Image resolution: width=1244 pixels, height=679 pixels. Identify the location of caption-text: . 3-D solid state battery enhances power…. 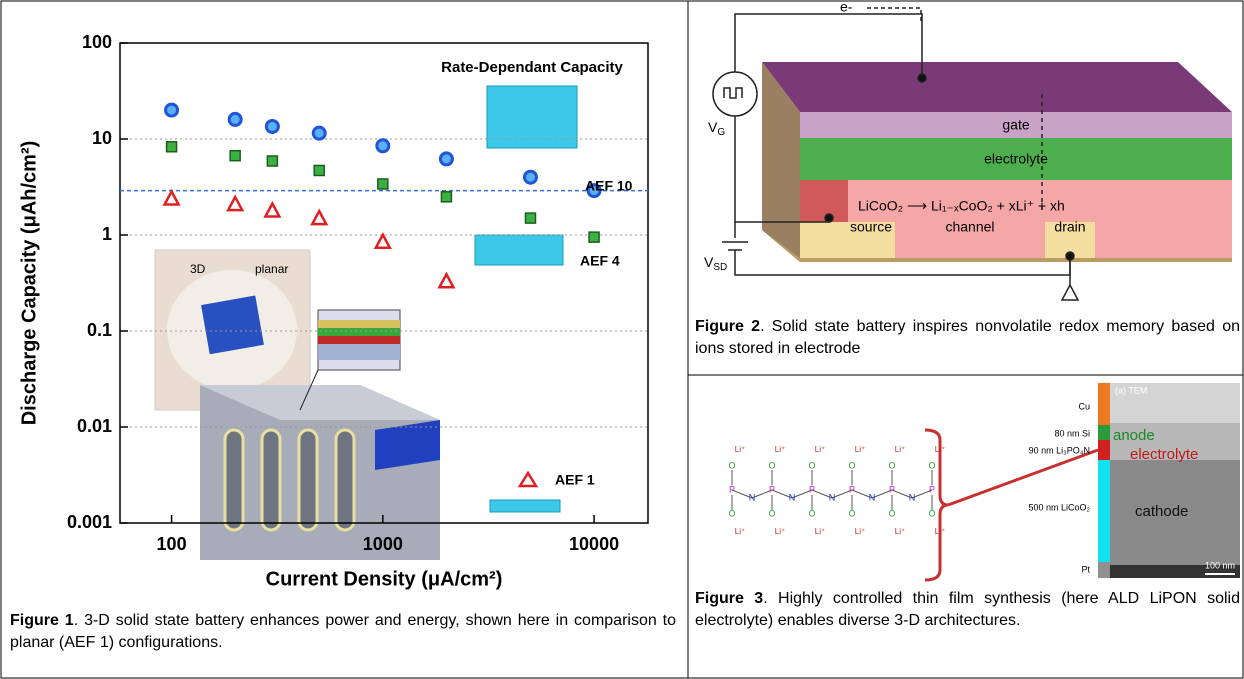
(343, 631).